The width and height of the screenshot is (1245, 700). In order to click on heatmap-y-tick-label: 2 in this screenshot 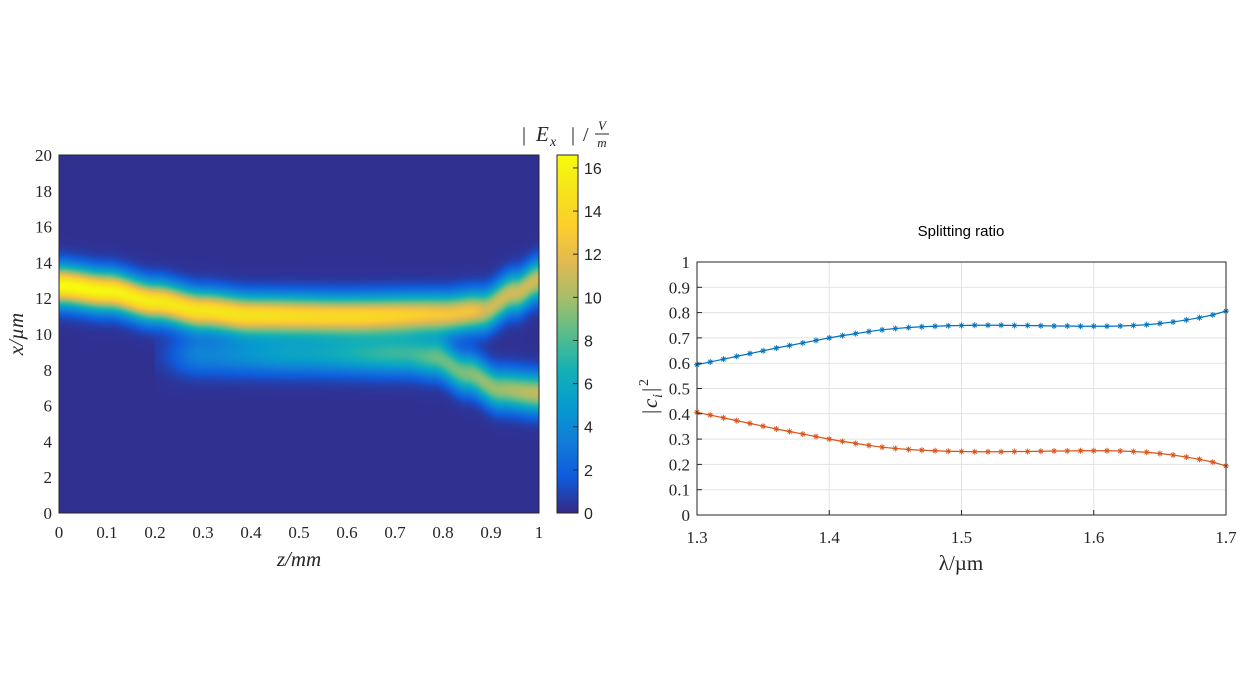, I will do `click(48, 477)`.